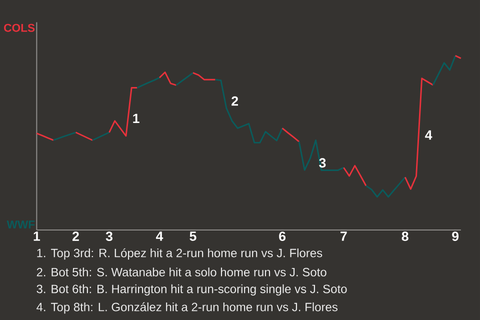 The height and width of the screenshot is (320, 480). What do you see at coordinates (428, 135) in the screenshot?
I see `annotation: 4` at bounding box center [428, 135].